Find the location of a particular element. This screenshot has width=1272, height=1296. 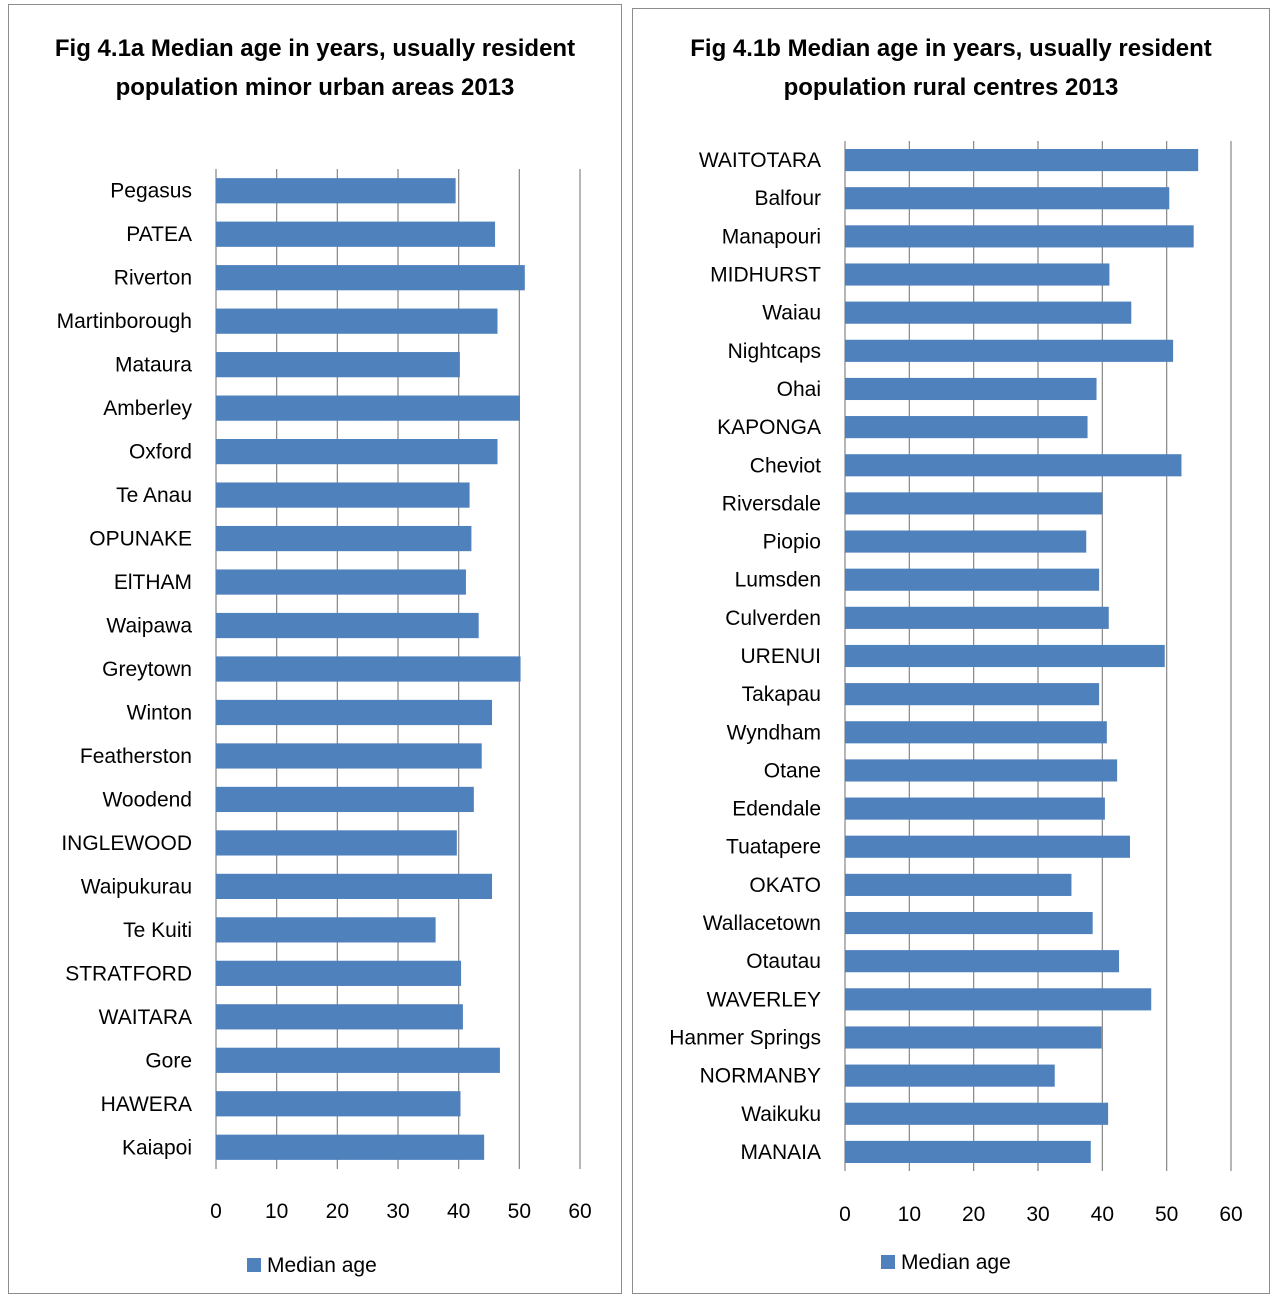

category-label-b: OKATO is located at coordinates (785, 885).